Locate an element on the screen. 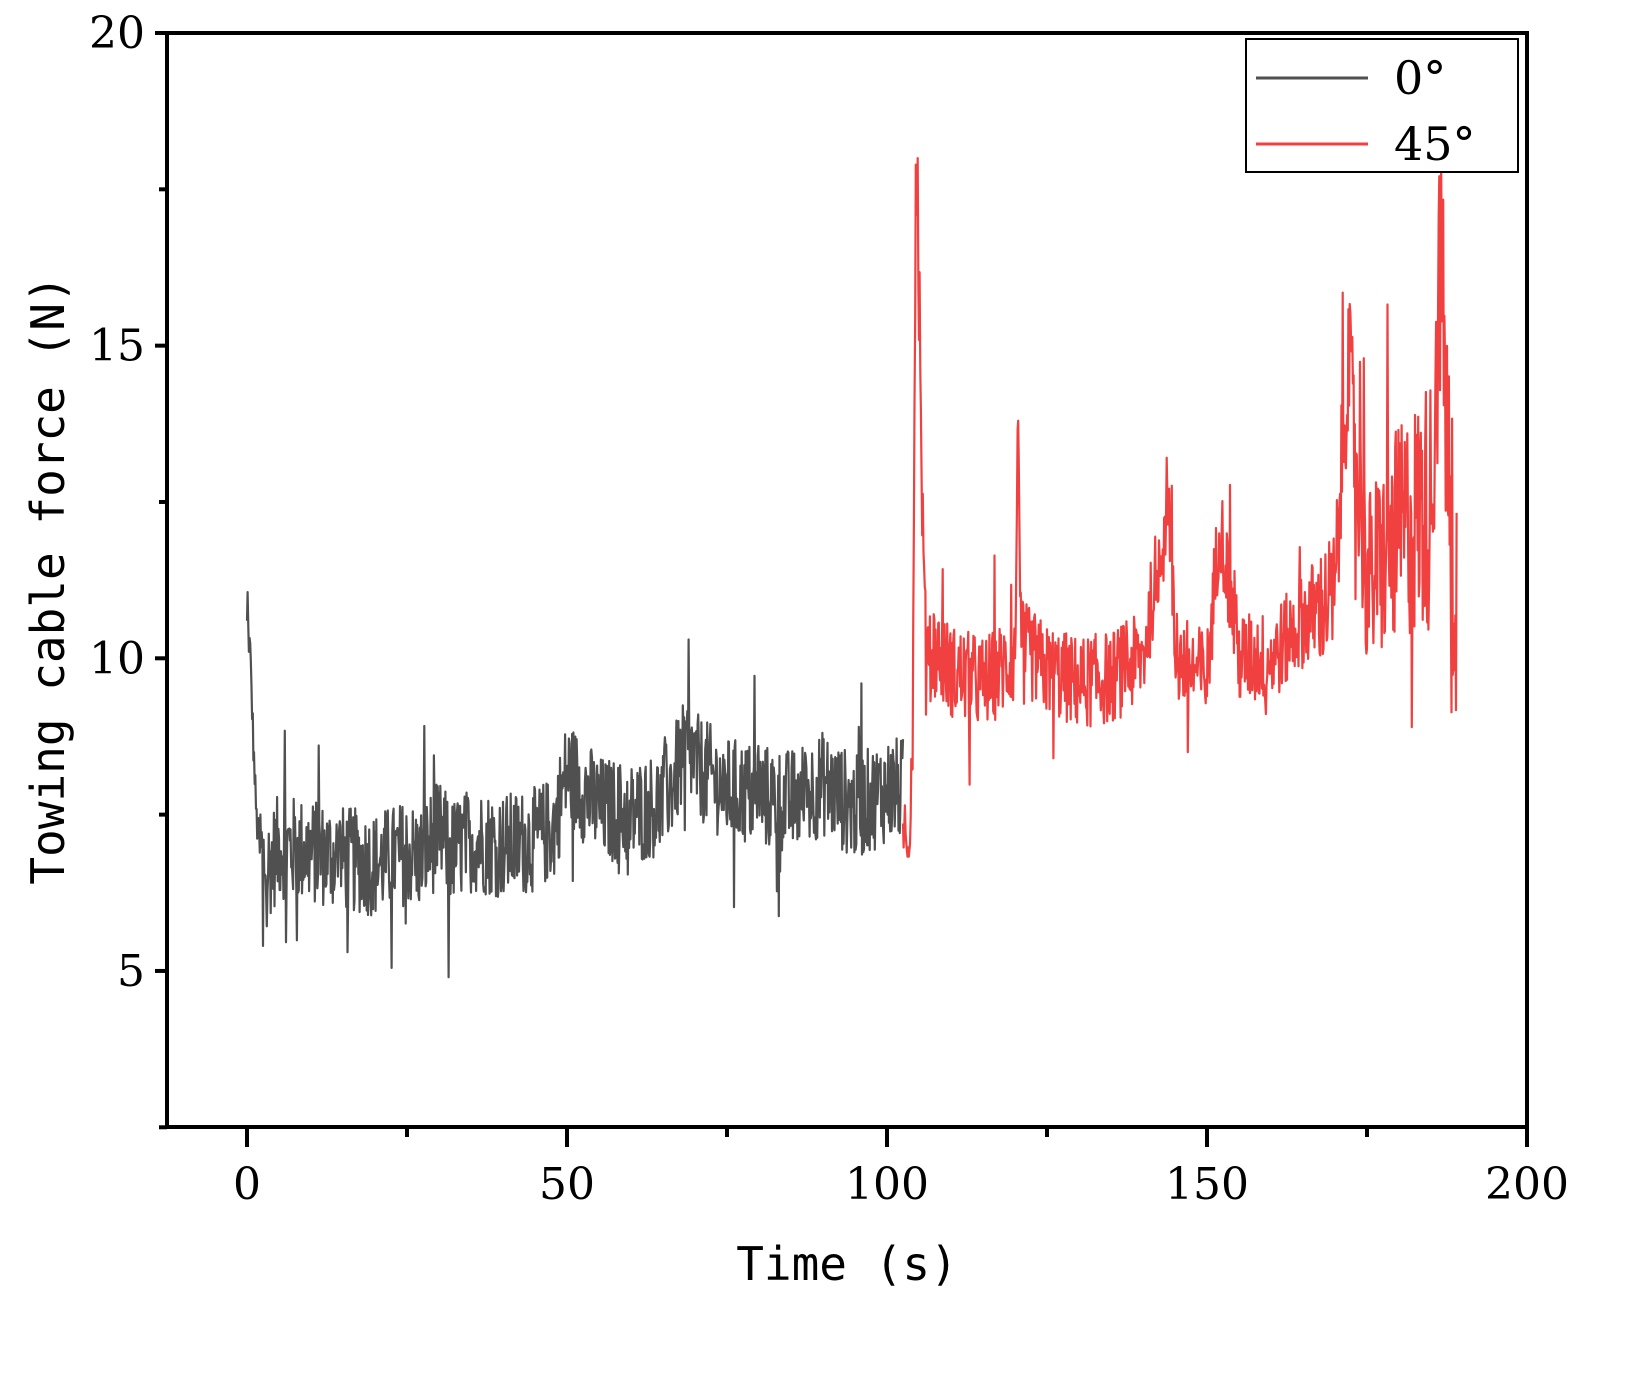  x-tick-label: 0 is located at coordinates (247, 1184).